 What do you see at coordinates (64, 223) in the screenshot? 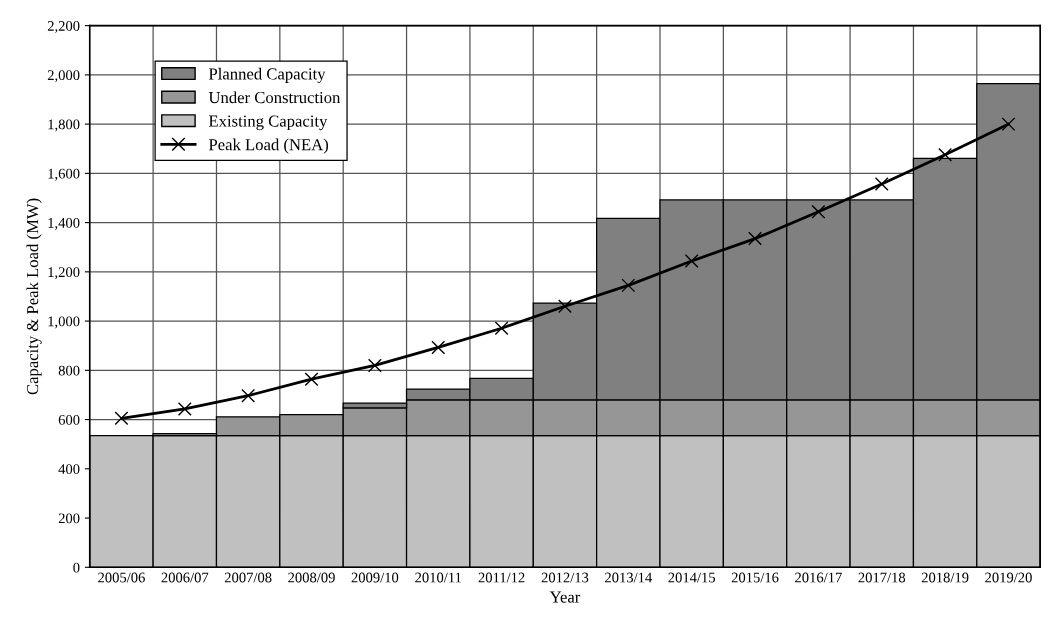
I see `y-tick-label: 1,400` at bounding box center [64, 223].